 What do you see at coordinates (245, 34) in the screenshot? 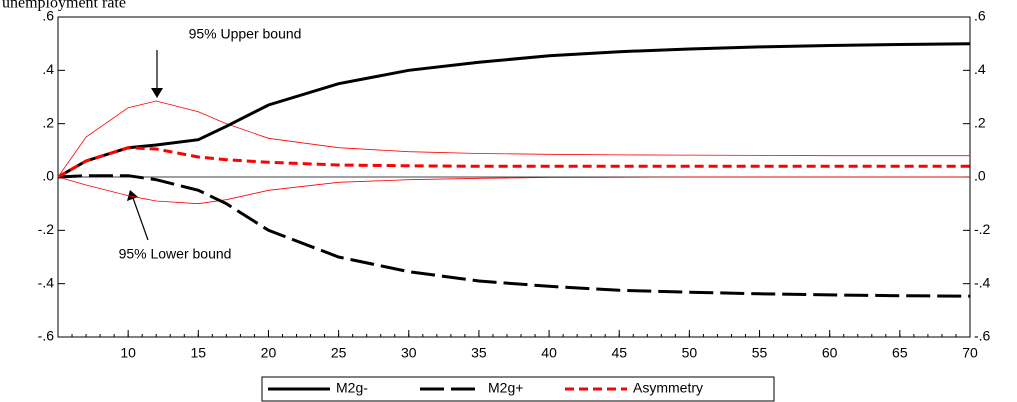
I see `annotation: 95% Upper bound` at bounding box center [245, 34].